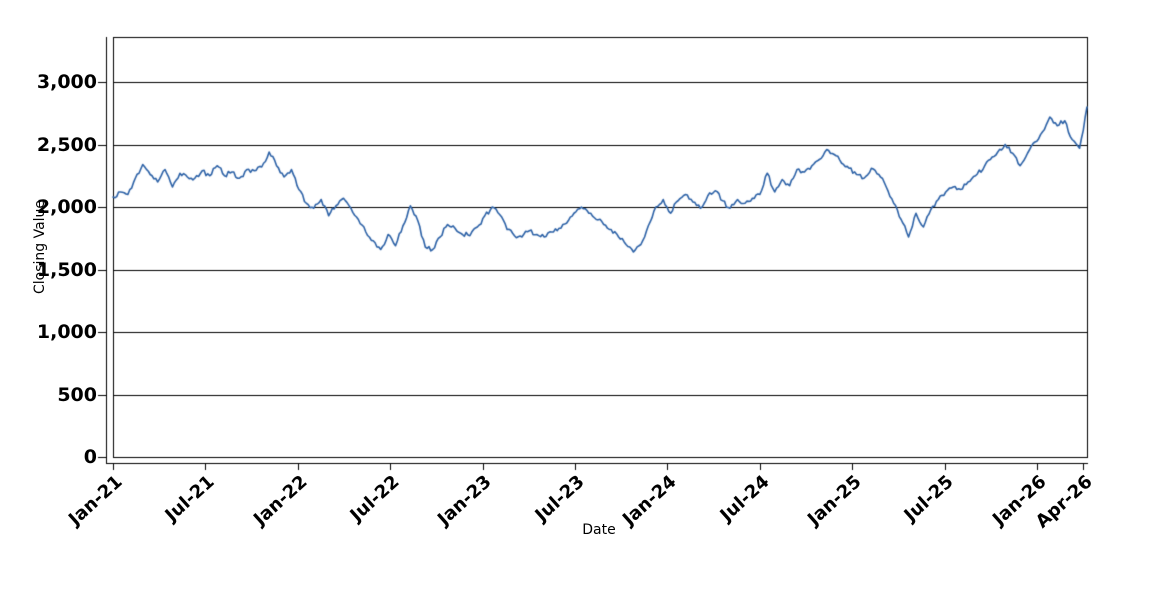 The image size is (1150, 600). Describe the element at coordinates (77, 394) in the screenshot. I see `y-tick-label: 500` at that location.